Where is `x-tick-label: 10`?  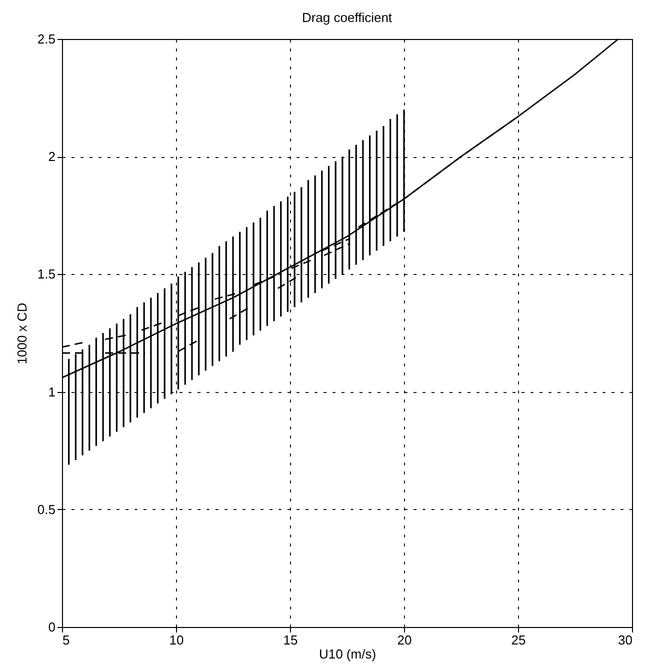 x-tick-label: 10 is located at coordinates (176, 640).